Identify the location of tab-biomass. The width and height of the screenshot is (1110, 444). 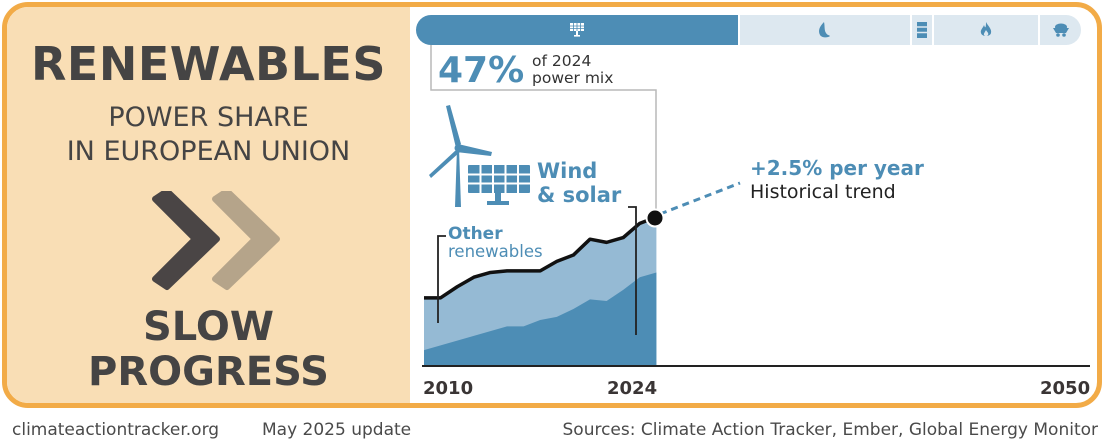
(825, 30).